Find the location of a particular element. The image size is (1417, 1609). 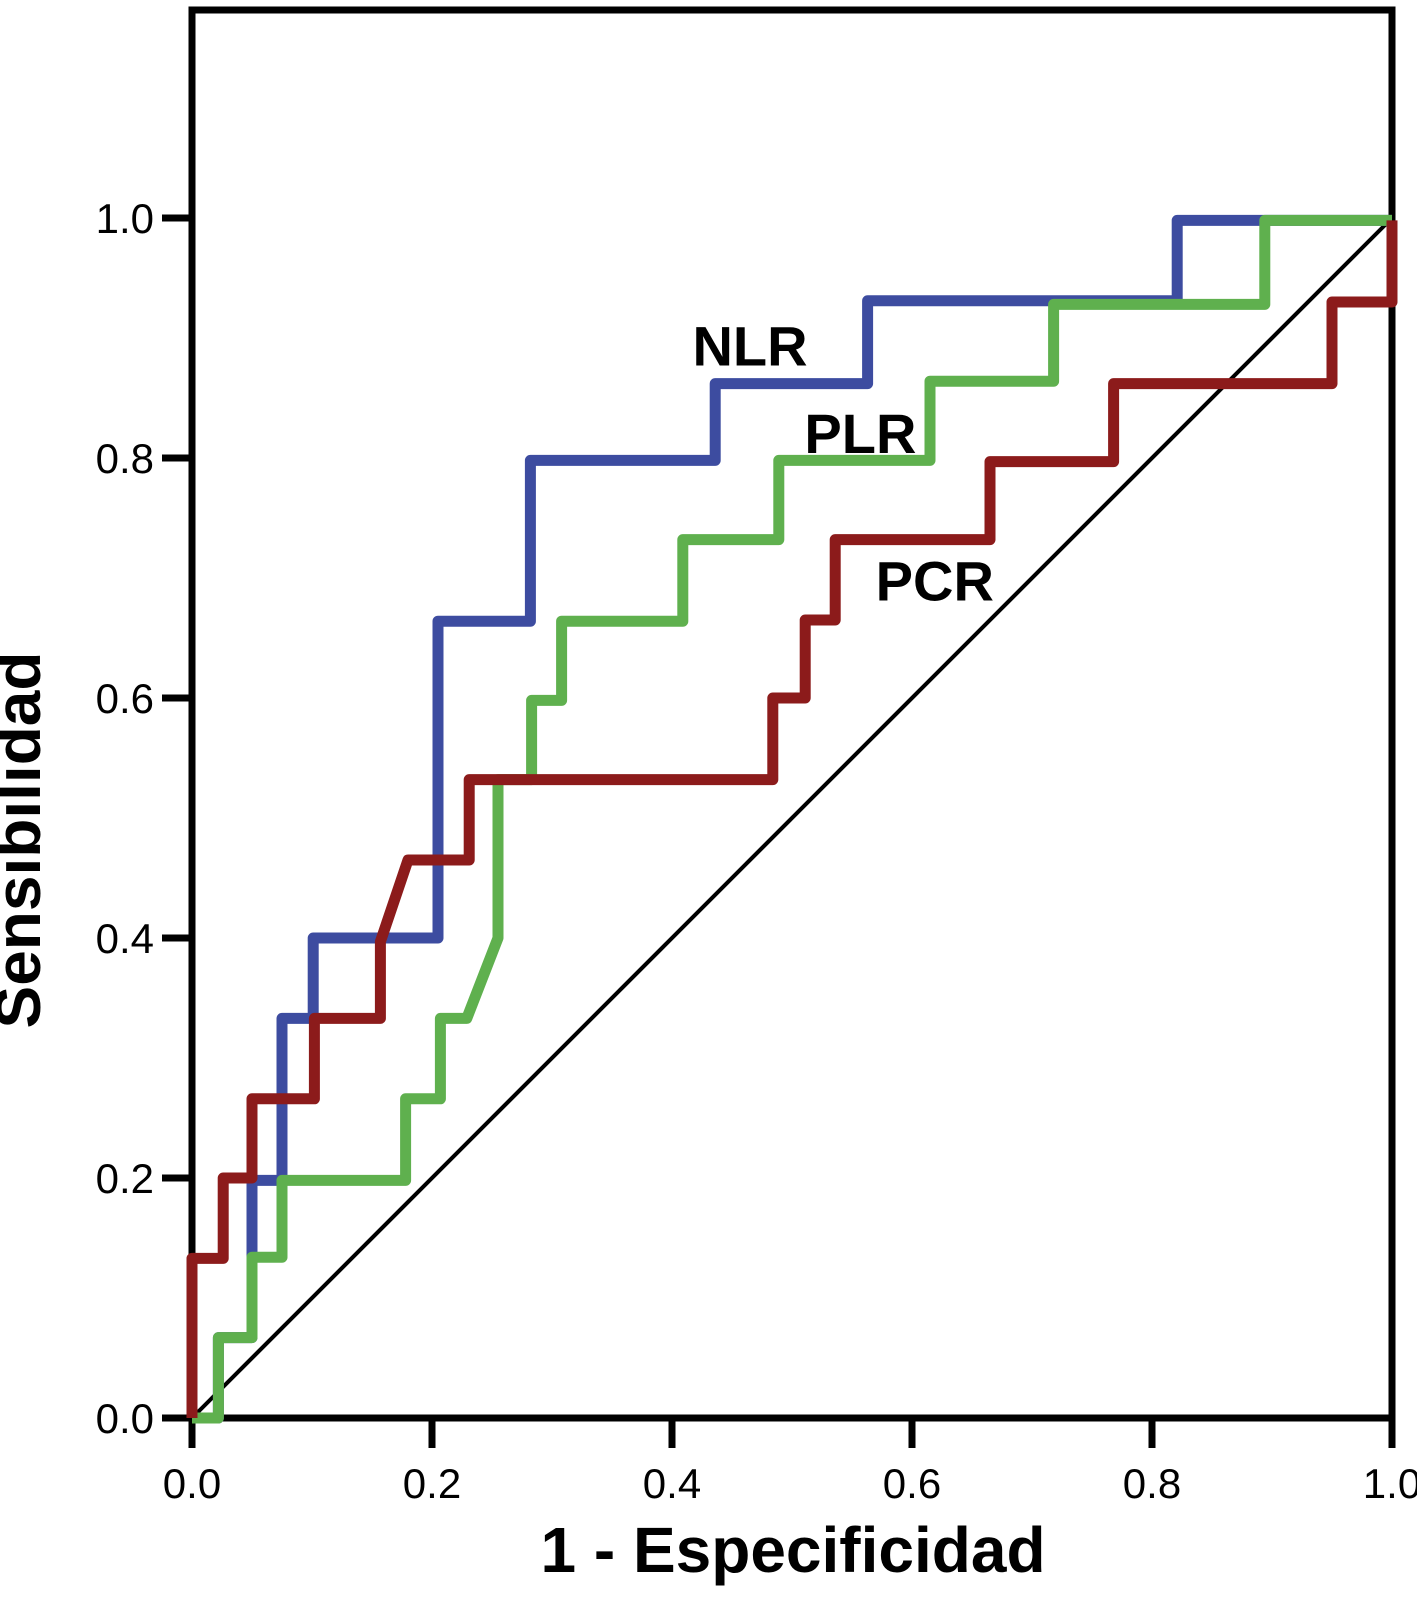

x-axis-title: 1 - Especificidad is located at coordinates (792, 1550).